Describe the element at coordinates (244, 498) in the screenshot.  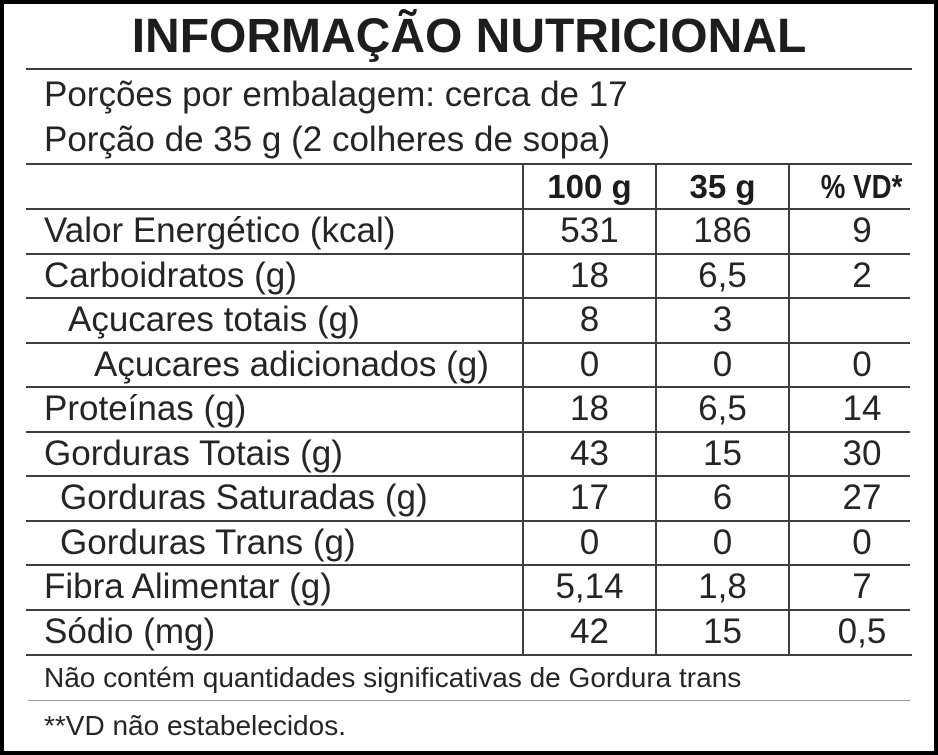
I see `nutrient-label: Gorduras Saturadas (g)` at that location.